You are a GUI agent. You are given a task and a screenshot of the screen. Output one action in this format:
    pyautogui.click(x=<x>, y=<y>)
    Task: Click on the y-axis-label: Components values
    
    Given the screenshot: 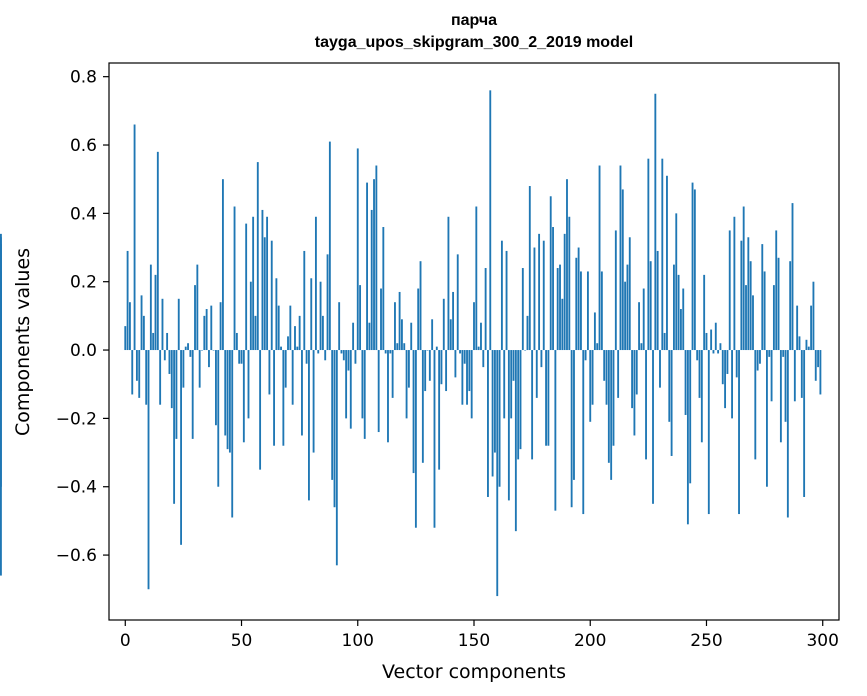 What is the action you would take?
    pyautogui.click(x=23, y=342)
    